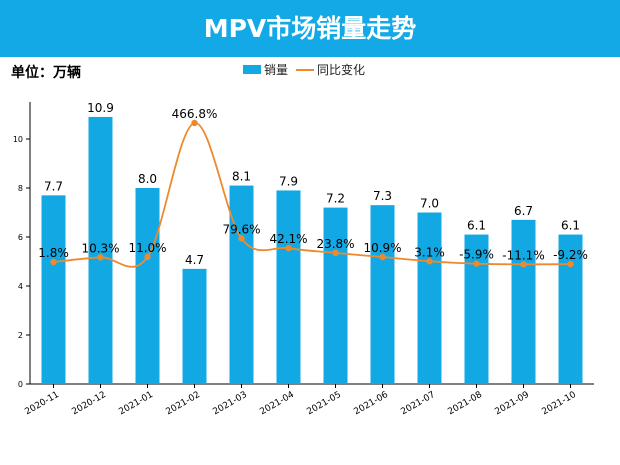  I want to click on yoy-value-label: 11.0%, so click(147, 248).